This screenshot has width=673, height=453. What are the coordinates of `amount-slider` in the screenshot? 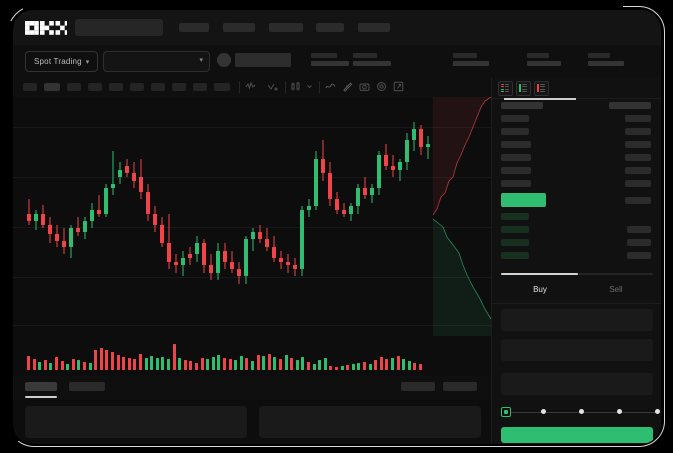 It's located at (581, 412).